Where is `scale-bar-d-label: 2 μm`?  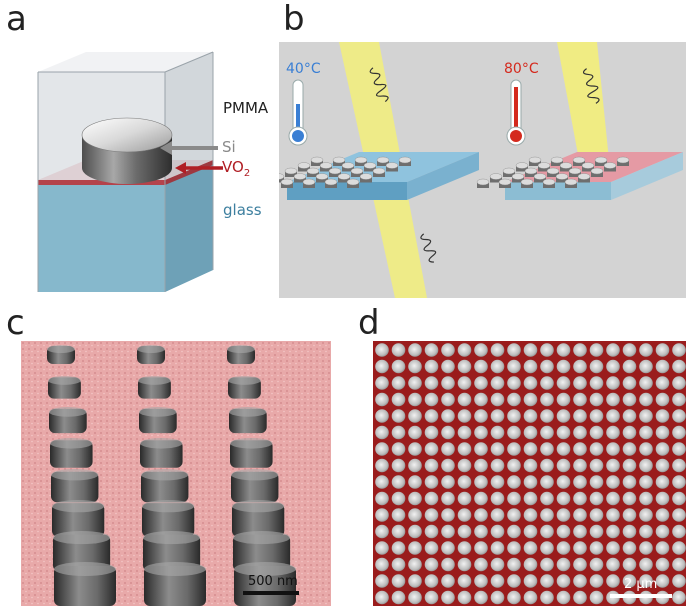 scale-bar-d-label: 2 μm is located at coordinates (641, 584).